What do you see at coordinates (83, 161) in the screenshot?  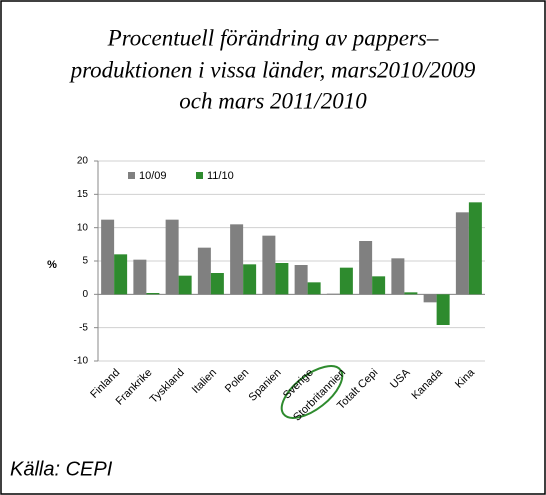 I see `y-tick-label: 20` at bounding box center [83, 161].